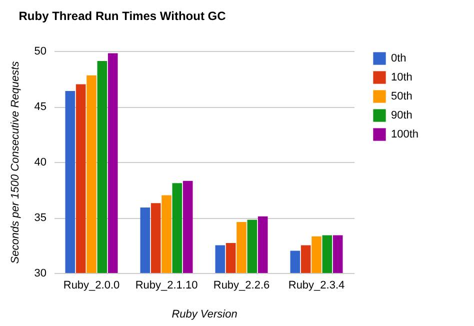 The width and height of the screenshot is (474, 326). Describe the element at coordinates (401, 78) in the screenshot. I see `legend-label: 10th` at that location.